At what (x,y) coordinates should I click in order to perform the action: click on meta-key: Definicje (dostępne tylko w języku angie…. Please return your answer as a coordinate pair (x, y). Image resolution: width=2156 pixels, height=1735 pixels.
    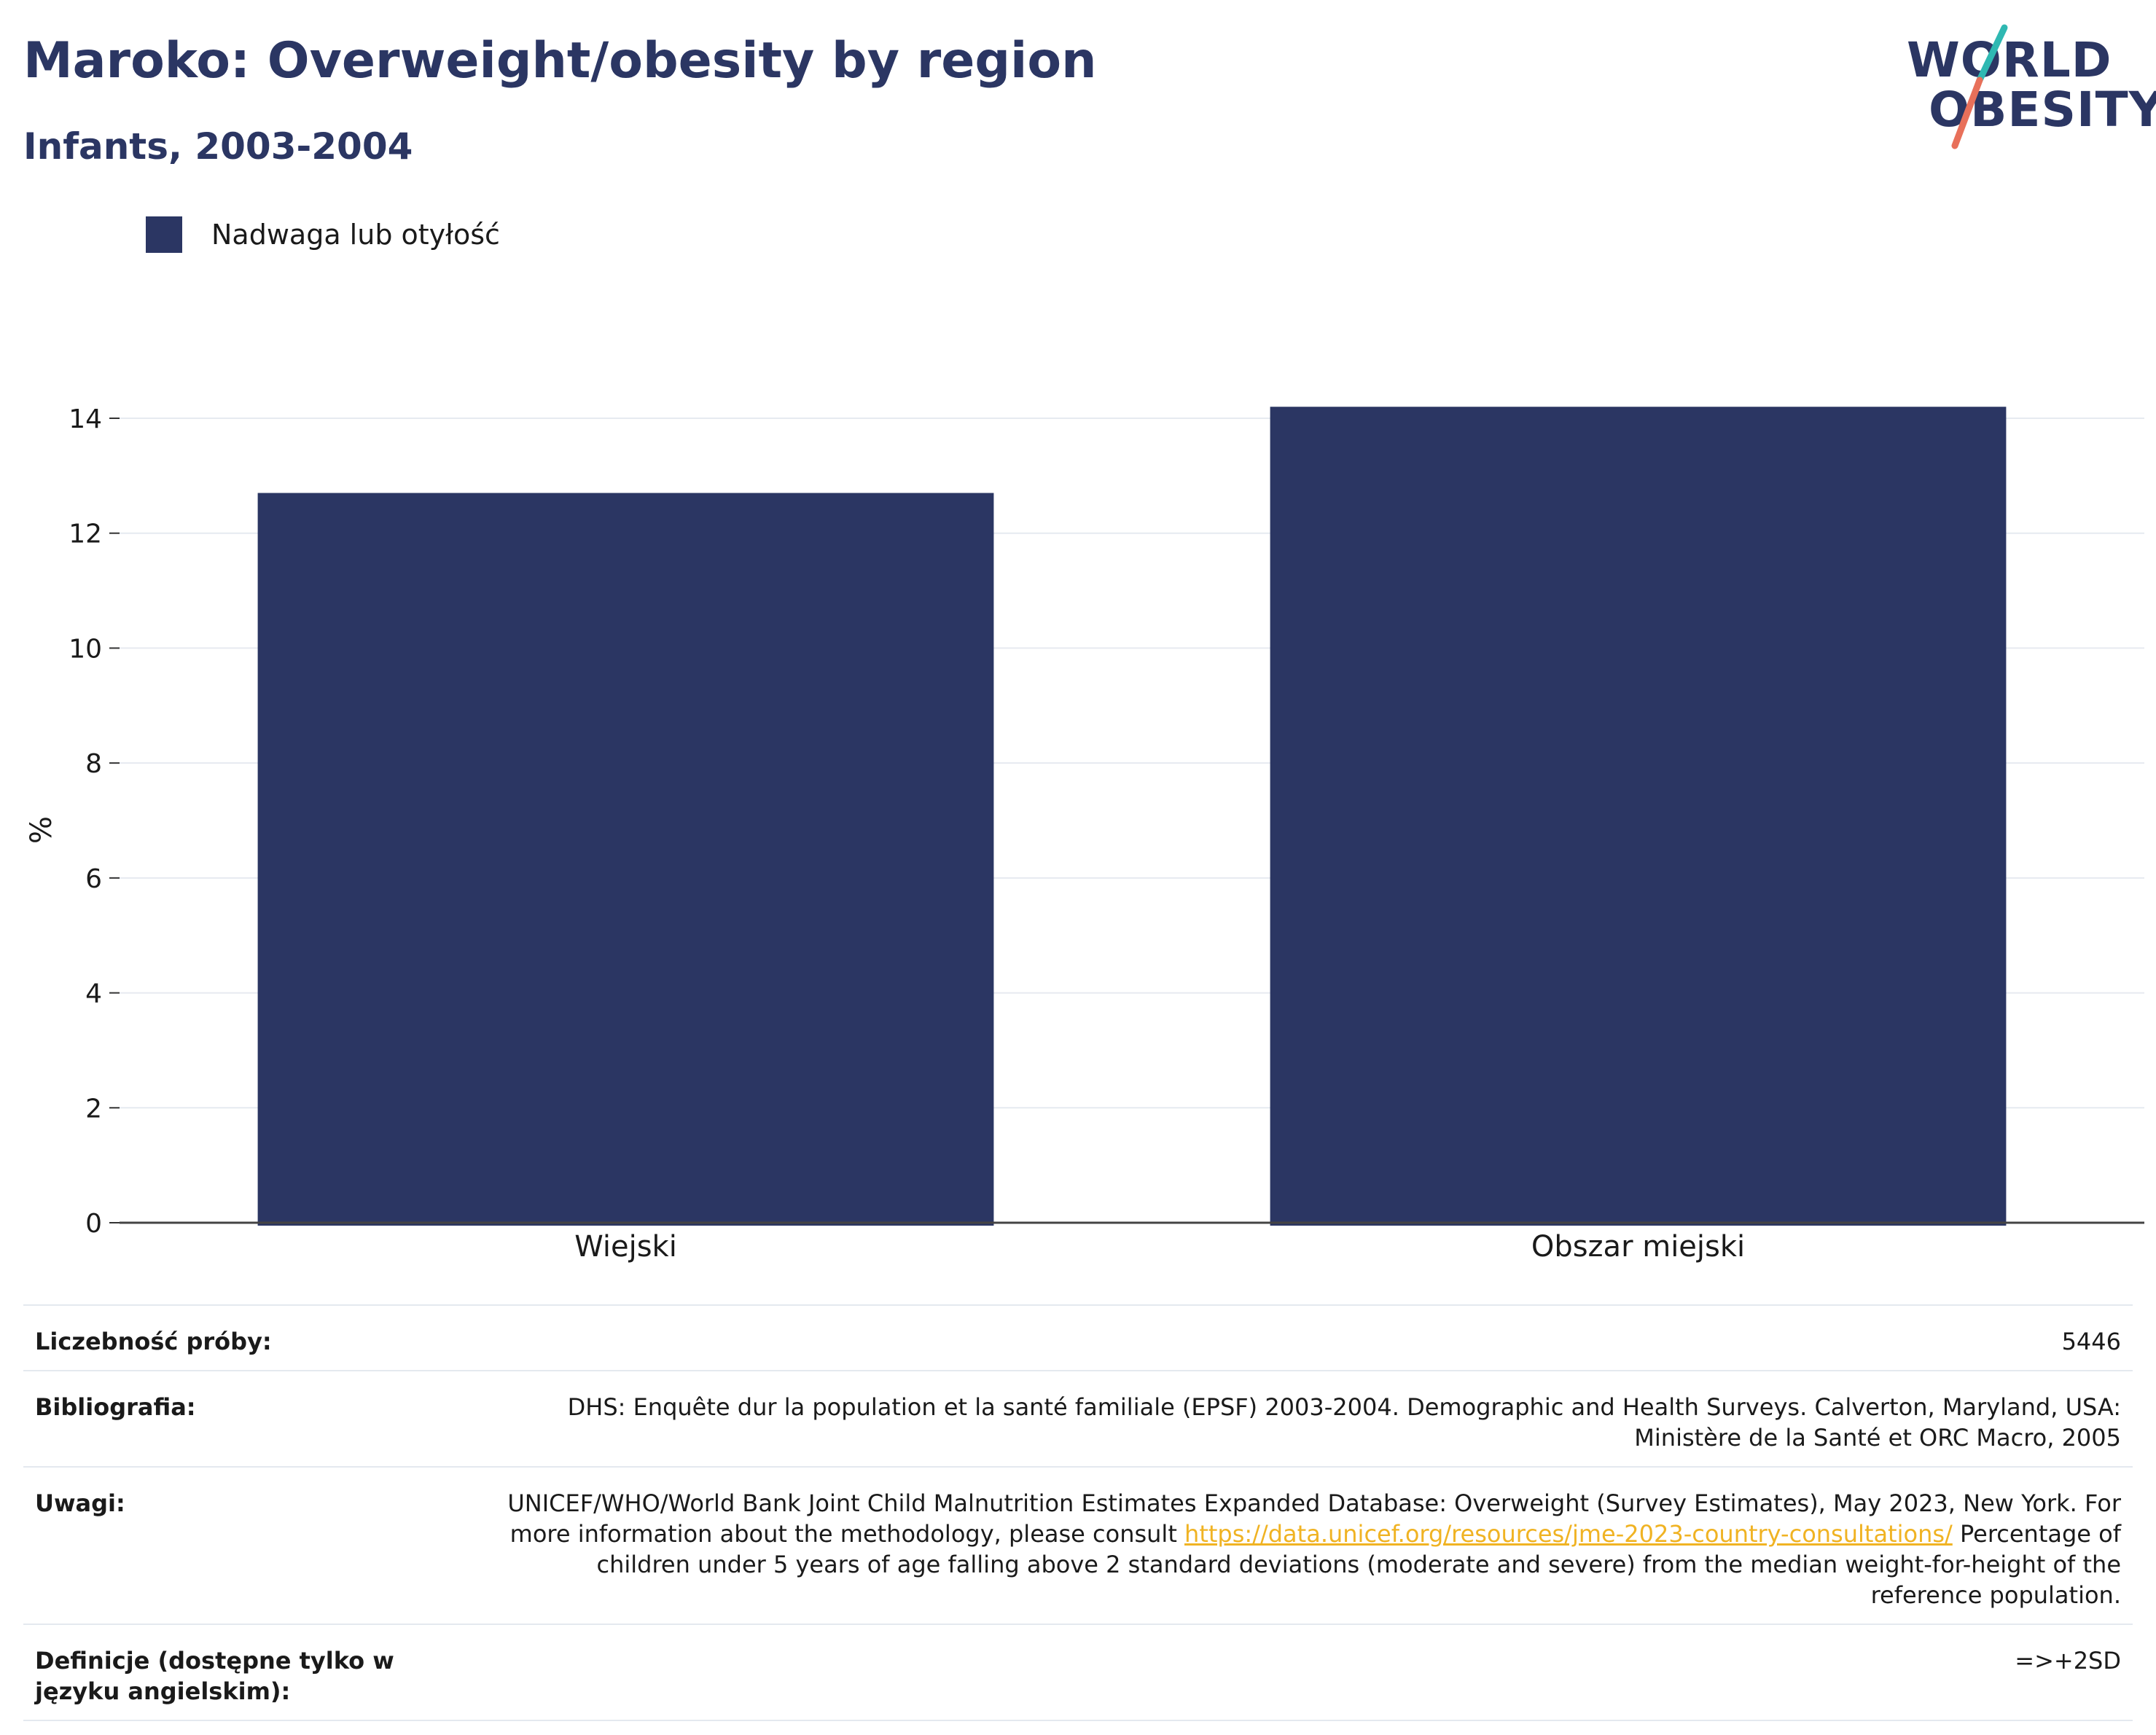
    Looking at the image, I should click on (215, 1676).